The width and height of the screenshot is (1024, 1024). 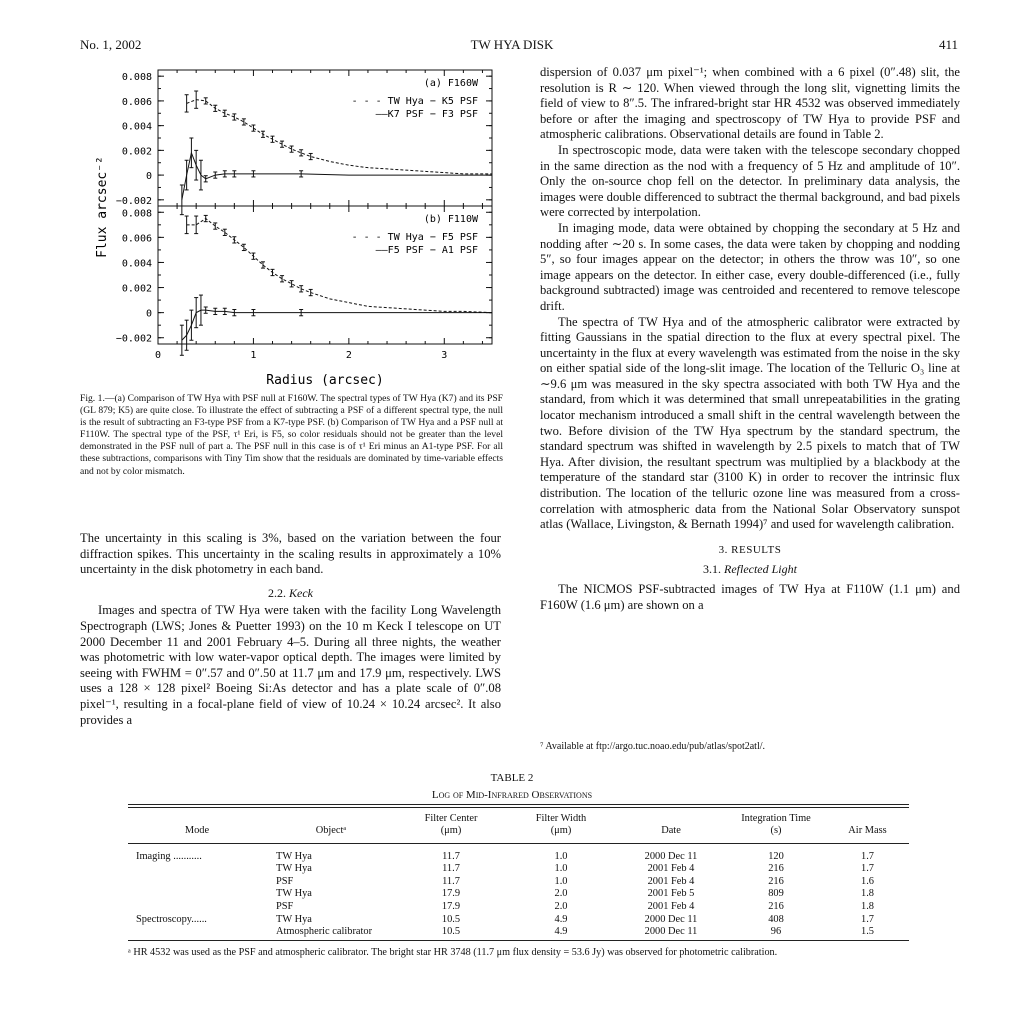 What do you see at coordinates (867, 894) in the screenshot?
I see `table-cell: 1.8` at bounding box center [867, 894].